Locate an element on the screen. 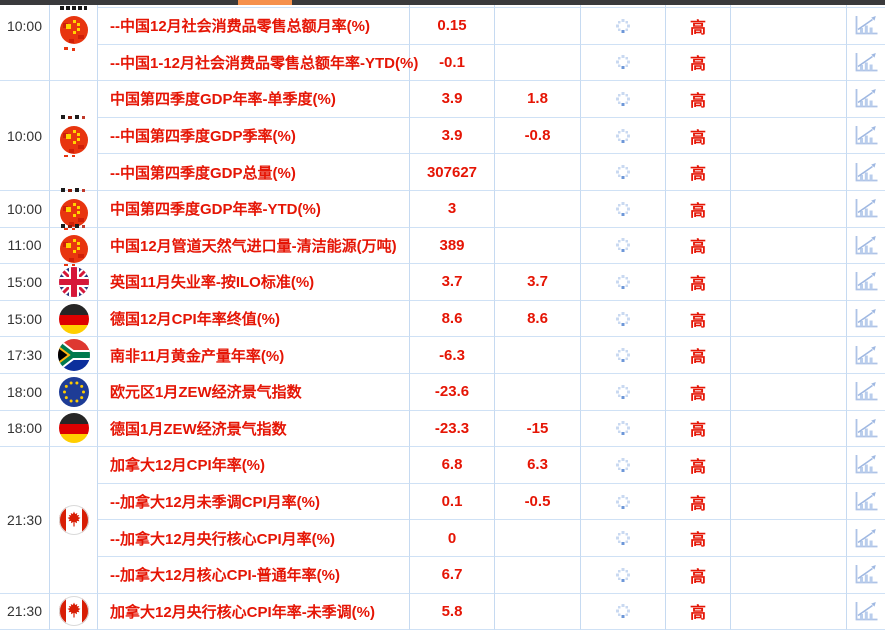 This screenshot has height=634, width=885. event-cell: 中国第四季度GDP年率-单季度(%) is located at coordinates (254, 99).